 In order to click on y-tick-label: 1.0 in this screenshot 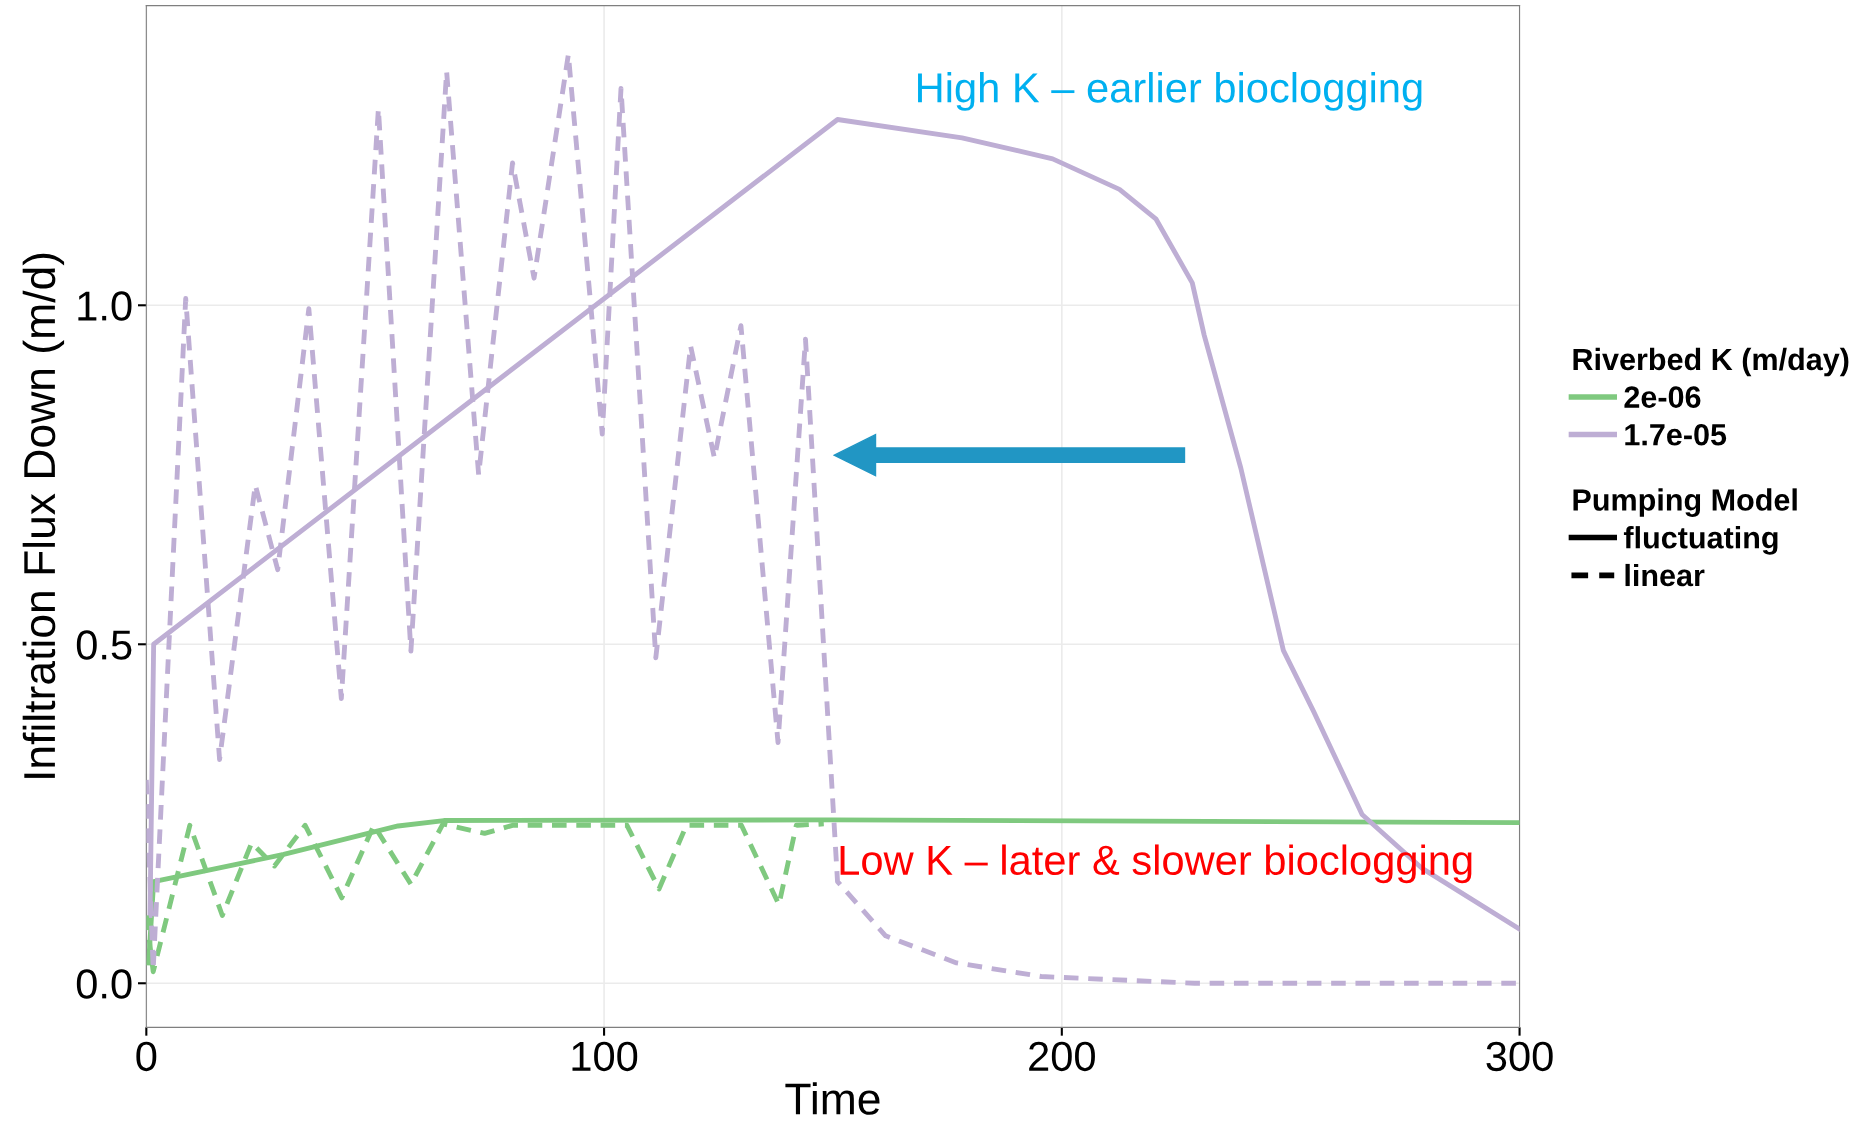, I will do `click(105, 306)`.